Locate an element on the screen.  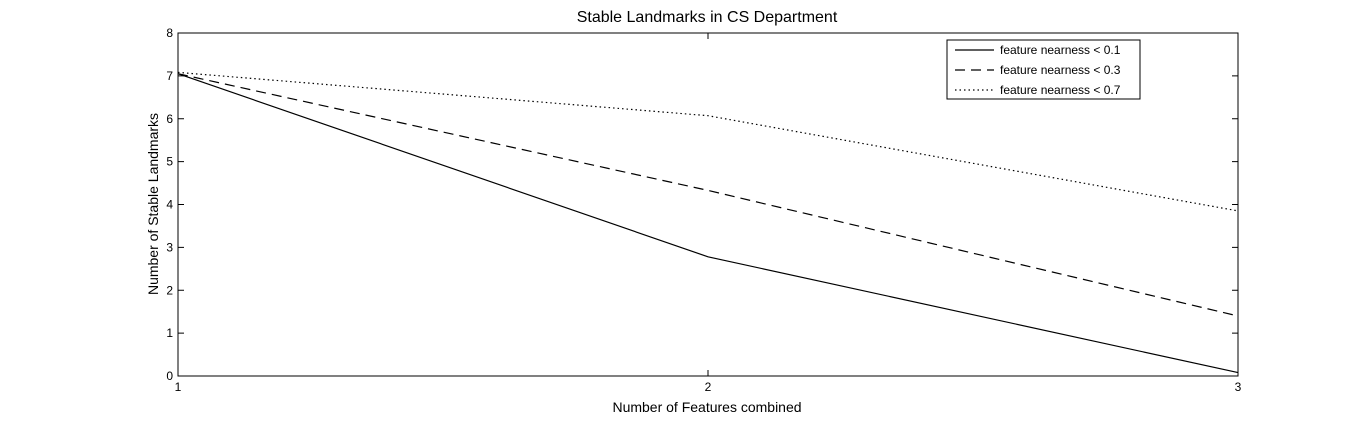
legend-label-3: feature nearness < 0.7 is located at coordinates (1060, 90).